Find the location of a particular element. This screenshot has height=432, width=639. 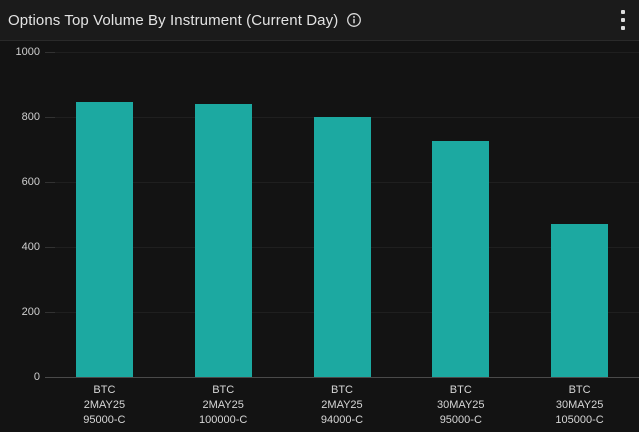

x-axis-category-label: BTC 2MAY25 95000-C is located at coordinates (104, 405).